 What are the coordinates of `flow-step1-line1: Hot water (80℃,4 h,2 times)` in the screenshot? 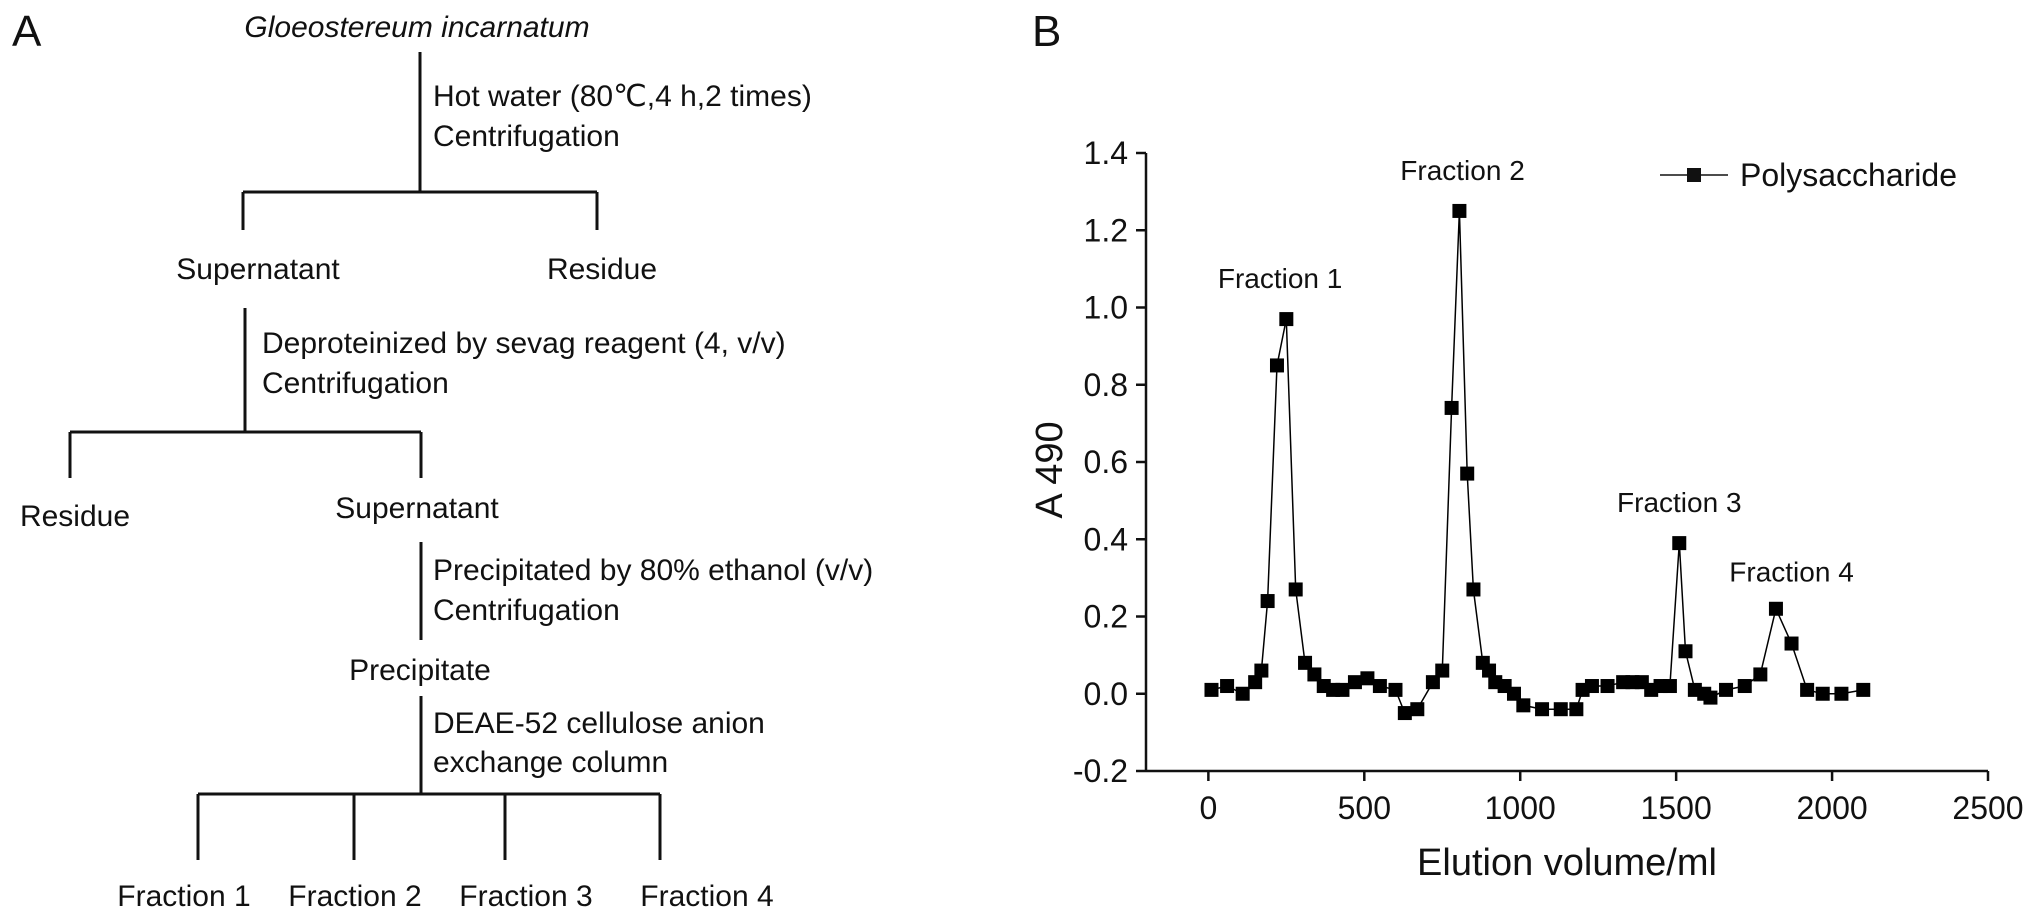 It's located at (622, 96).